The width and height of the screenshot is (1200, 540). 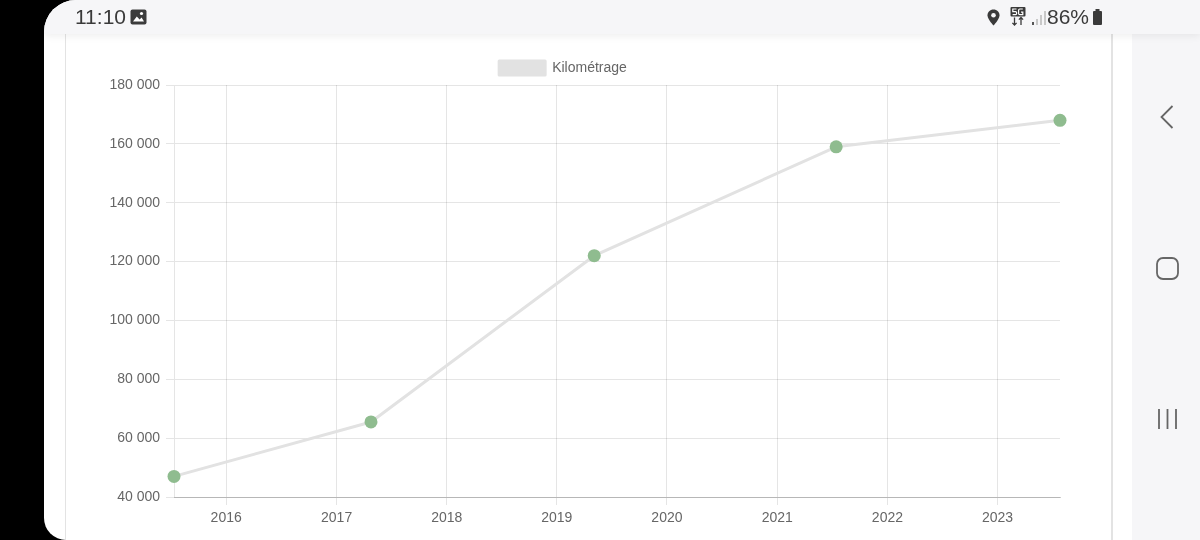 I want to click on x-tick-label: 2019, so click(x=557, y=517).